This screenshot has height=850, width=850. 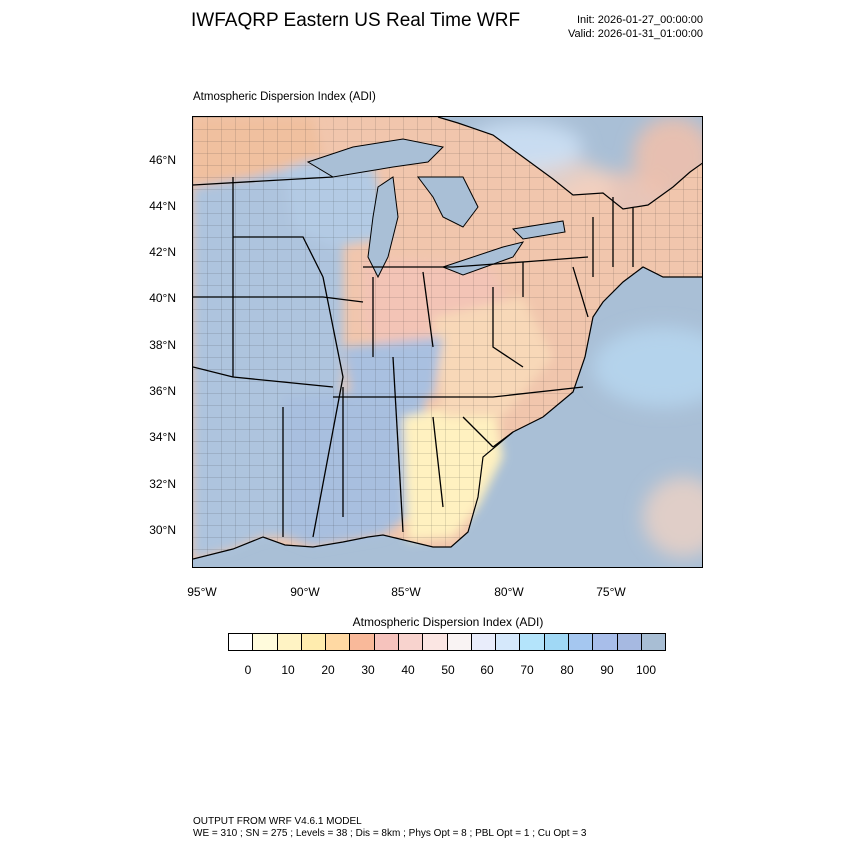 What do you see at coordinates (162, 530) in the screenshot?
I see `lat-label-30n: 30°N` at bounding box center [162, 530].